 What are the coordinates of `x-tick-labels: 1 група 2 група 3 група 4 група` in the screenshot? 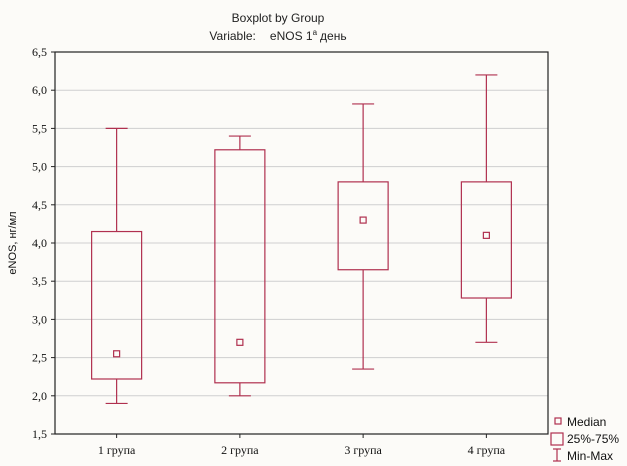 It's located at (302, 445).